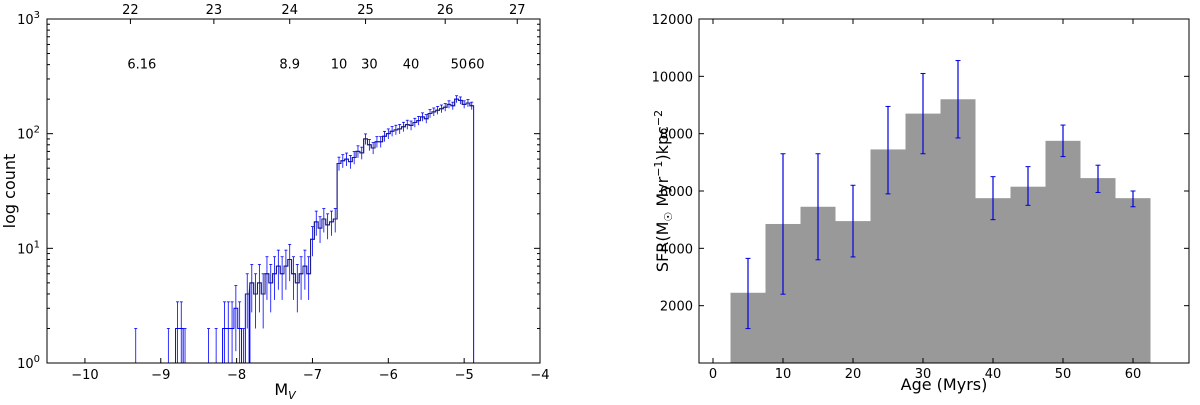 The image size is (1200, 405). Describe the element at coordinates (672, 77) in the screenshot. I see `sfr-ytick-label: 10000` at that location.